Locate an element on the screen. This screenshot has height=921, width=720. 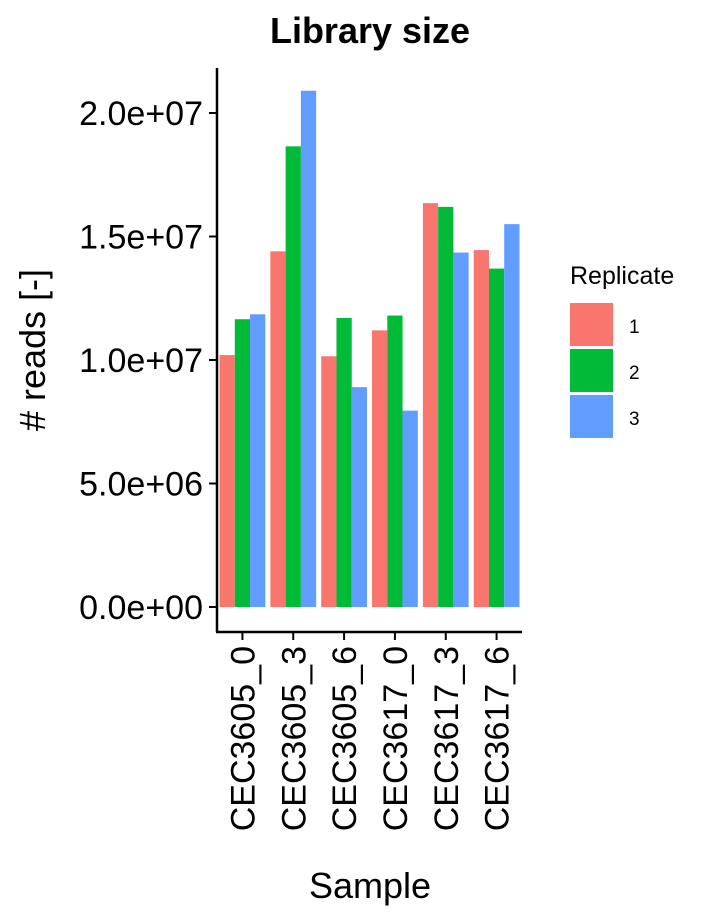
y-tick-label: 0.0e+00 is located at coordinates (141, 608).